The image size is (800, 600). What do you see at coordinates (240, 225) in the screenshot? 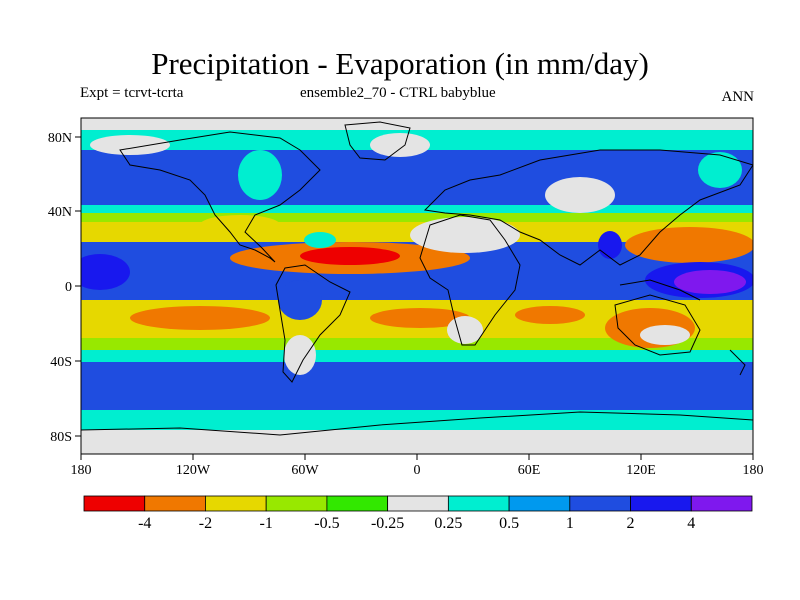
I see `north-america-yellow` at bounding box center [240, 225].